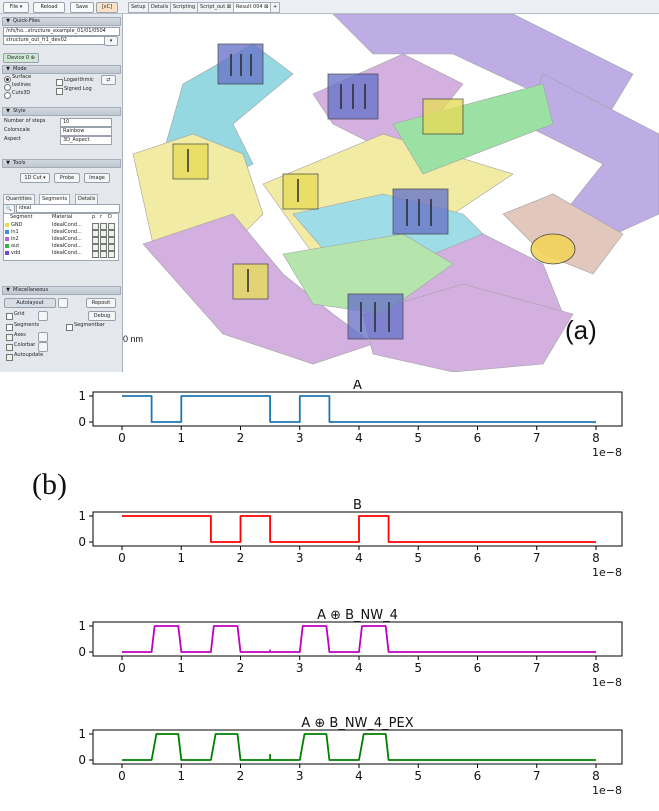 This screenshot has width=659, height=811. Describe the element at coordinates (97, 178) in the screenshot. I see `image-button: Image` at that location.